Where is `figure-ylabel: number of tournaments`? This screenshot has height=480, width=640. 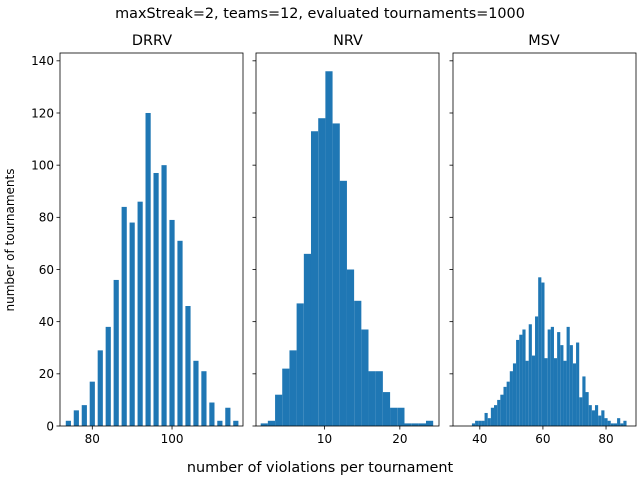
figure-ylabel: number of tournaments is located at coordinates (10, 240).